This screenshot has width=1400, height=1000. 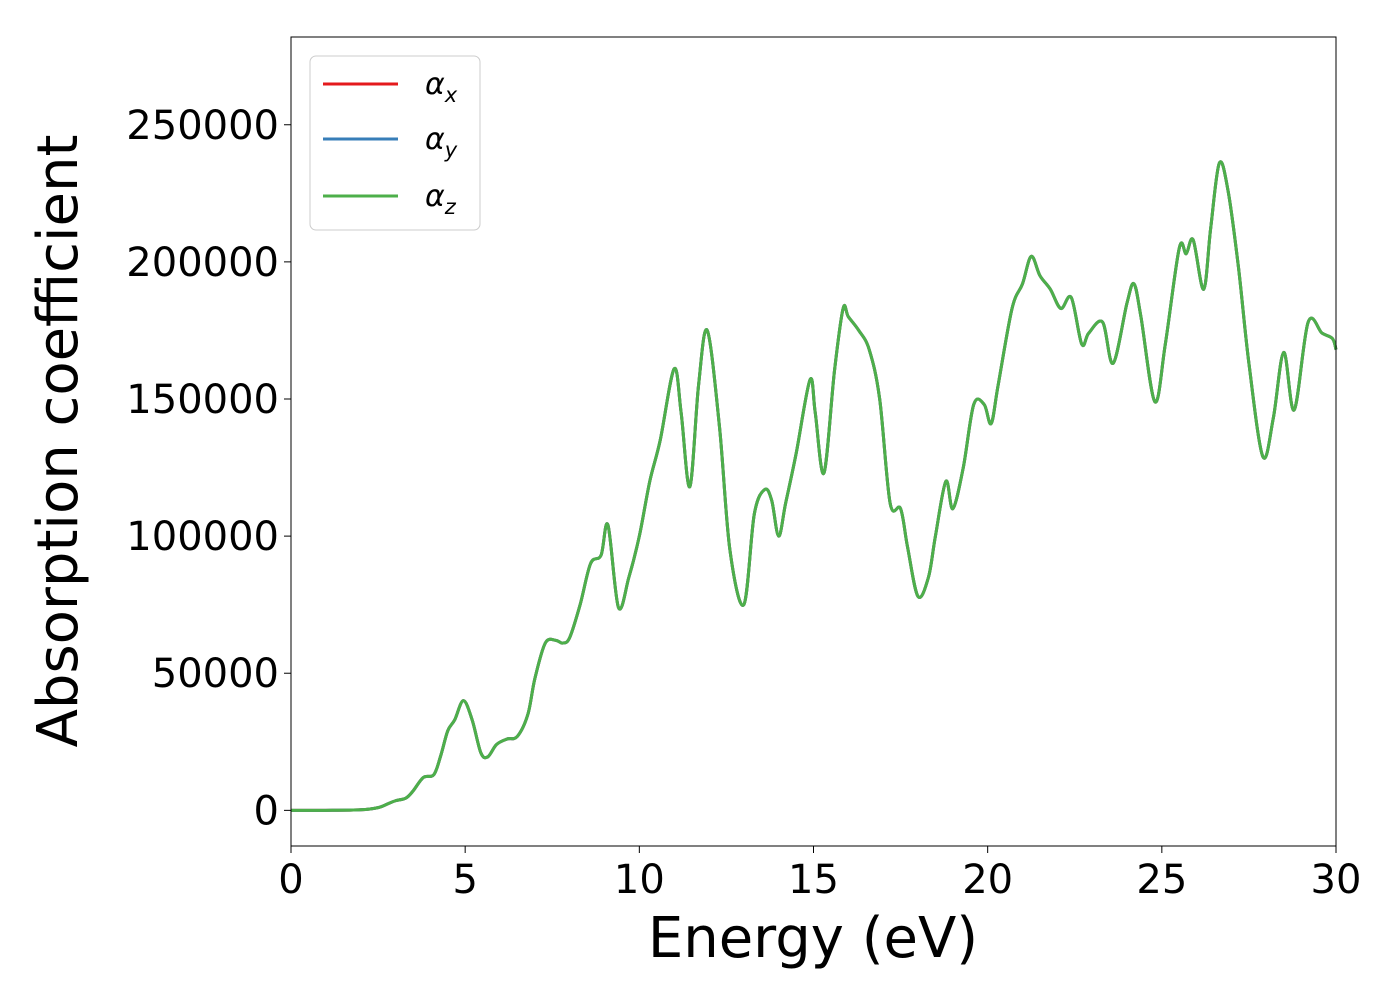 I want to click on y-tick-label: 0, so click(x=266, y=811).